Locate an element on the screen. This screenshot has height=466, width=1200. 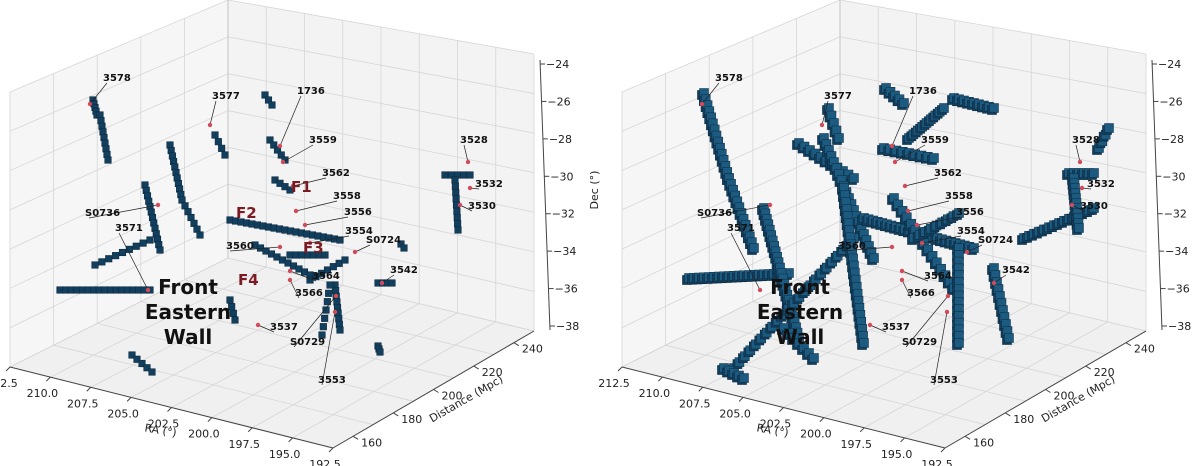
cluster-label-1736: 1736 is located at coordinates (311, 91).